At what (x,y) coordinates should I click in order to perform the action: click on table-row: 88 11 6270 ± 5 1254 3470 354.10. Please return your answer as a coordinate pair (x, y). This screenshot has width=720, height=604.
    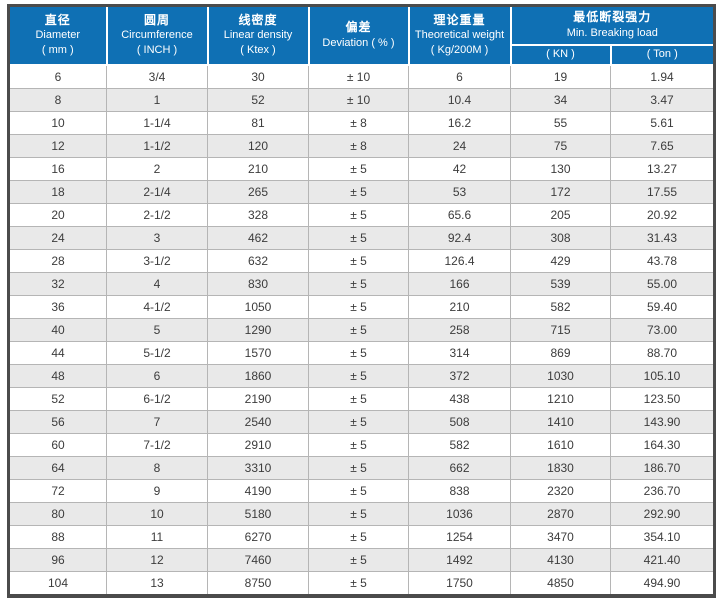
    Looking at the image, I should click on (362, 537).